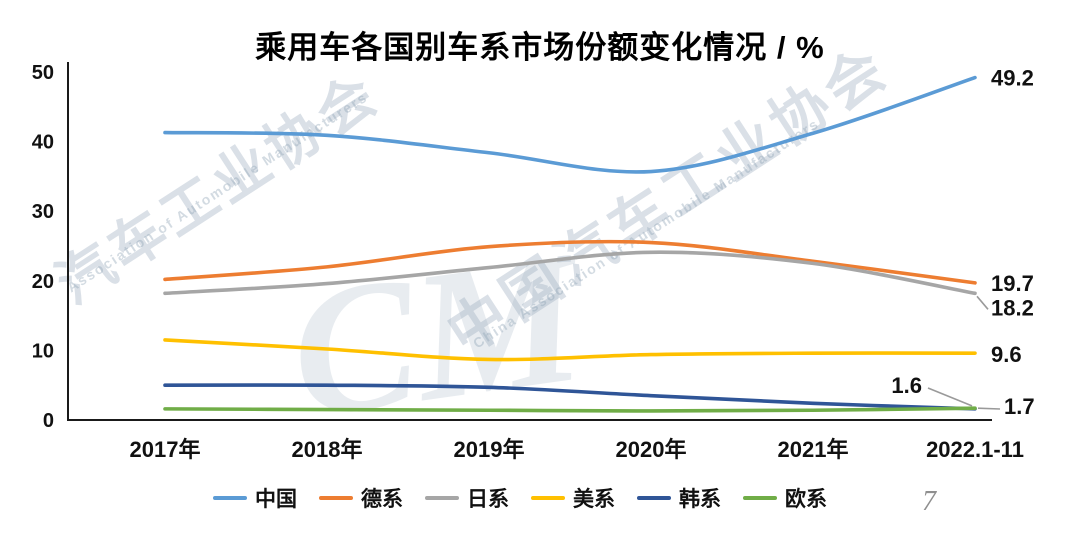 This screenshot has width=1080, height=538. What do you see at coordinates (276, 499) in the screenshot?
I see `legend-label-0: 中国` at bounding box center [276, 499].